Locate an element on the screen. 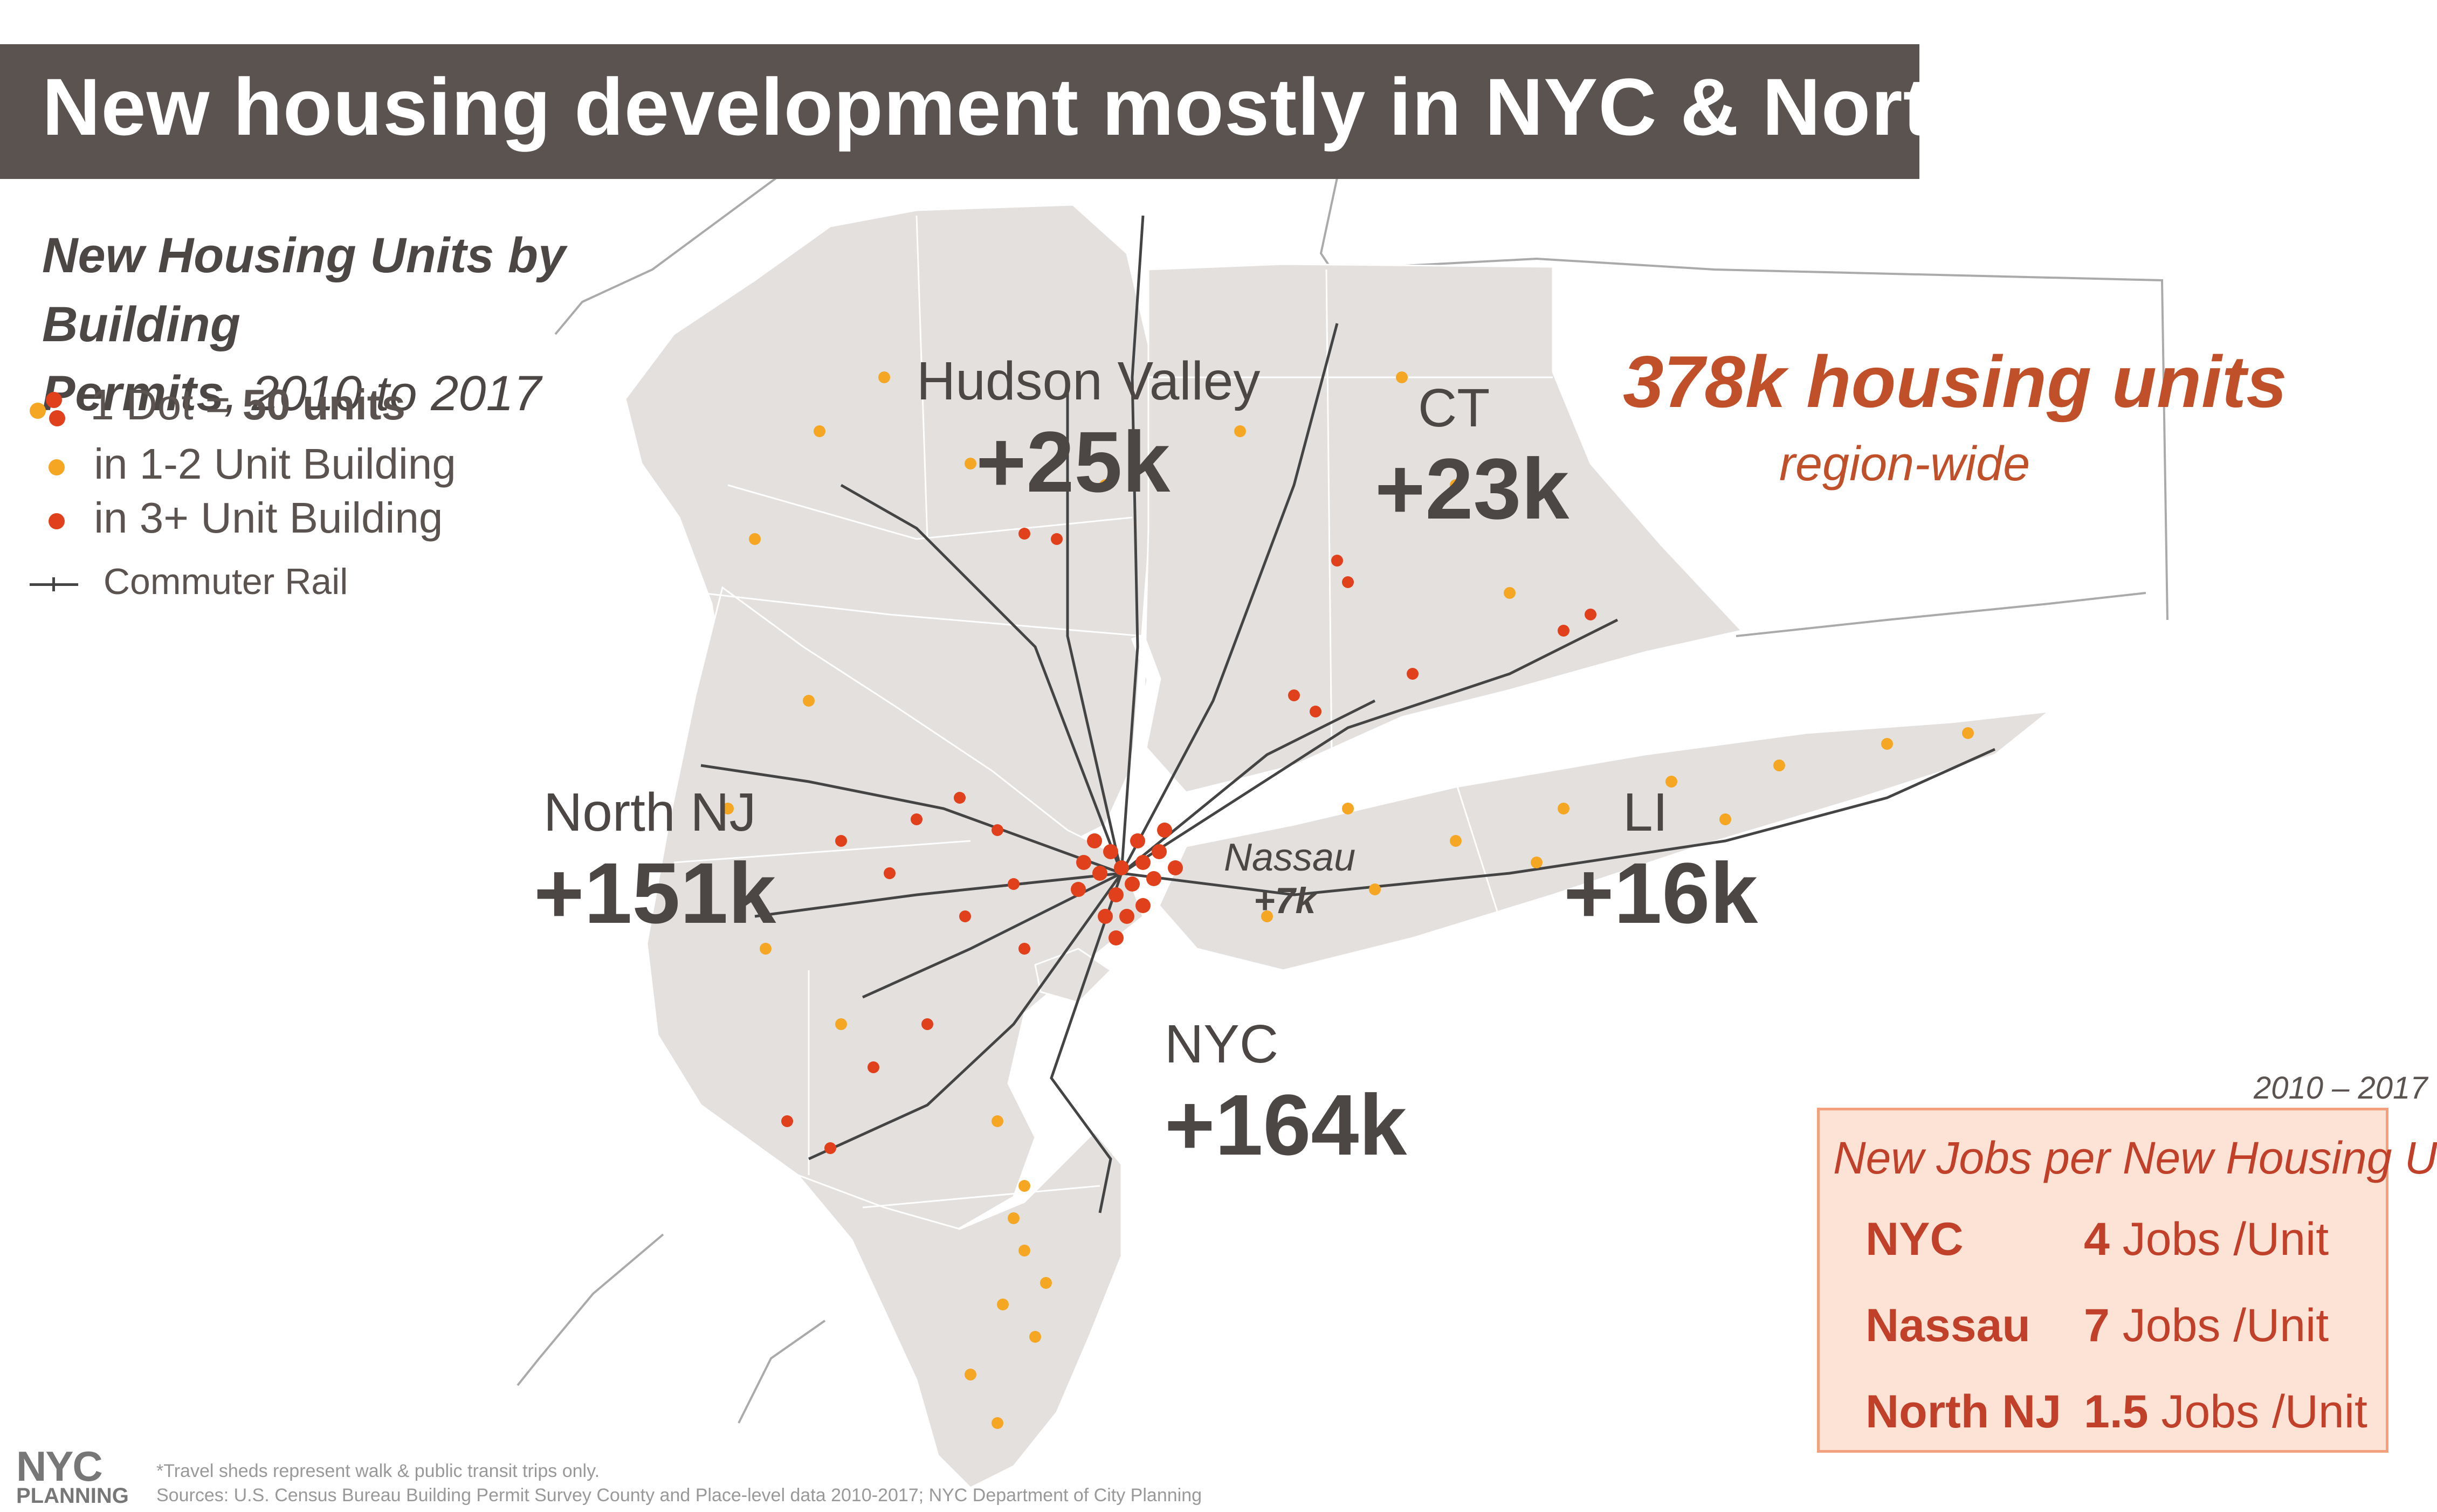 The height and width of the screenshot is (1512, 2437). jobs-value-nyc: 4 Jobs /Unit is located at coordinates (2206, 1239).